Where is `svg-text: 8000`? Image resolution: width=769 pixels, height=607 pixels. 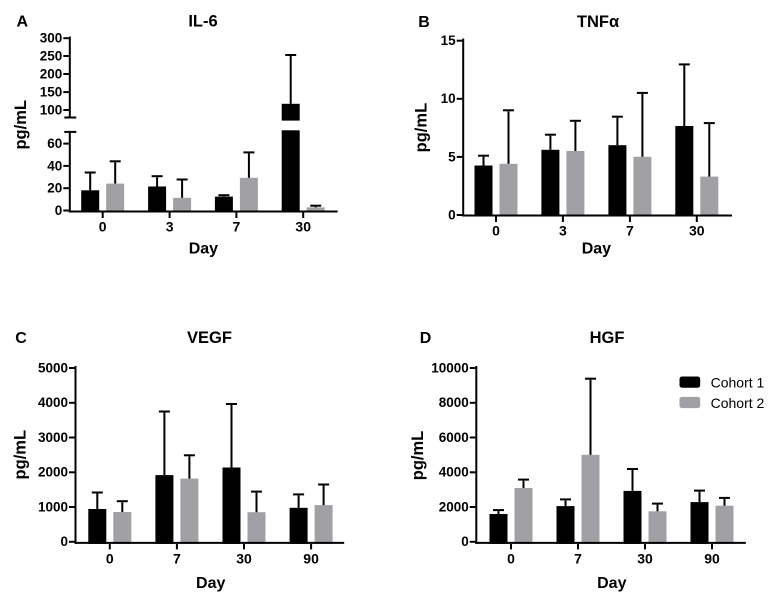
svg-text: 8000 is located at coordinates (454, 402).